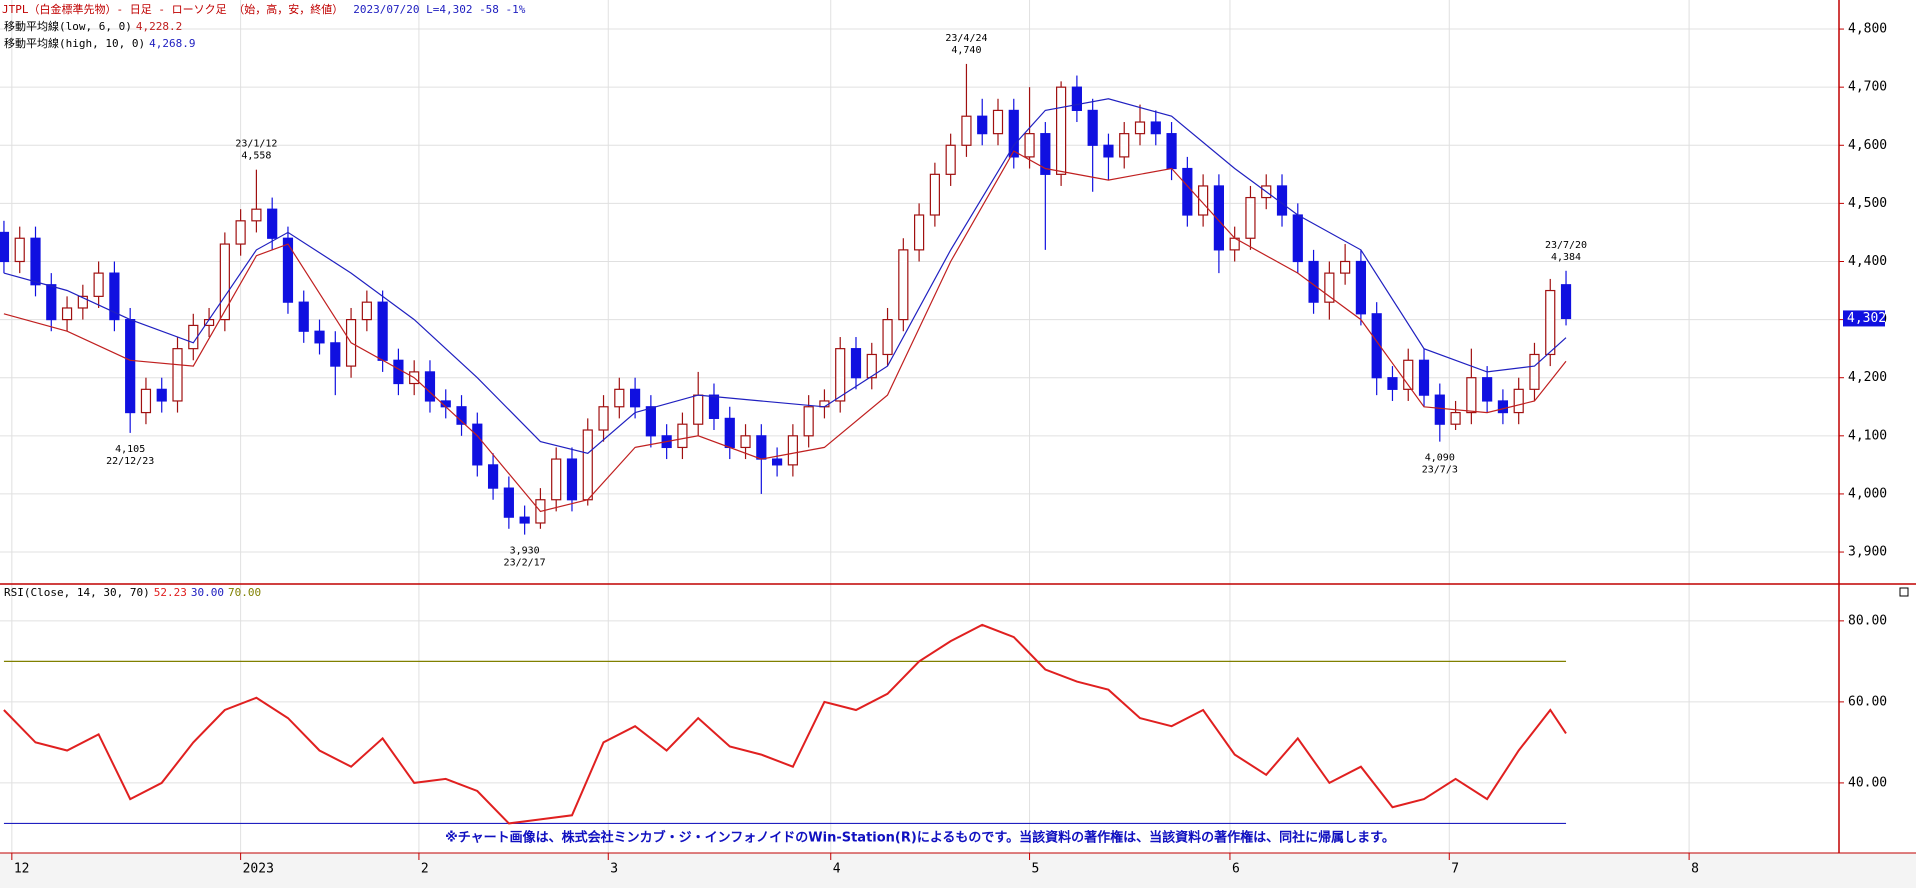  Describe the element at coordinates (1904, 592) in the screenshot. I see `close-icon` at that location.